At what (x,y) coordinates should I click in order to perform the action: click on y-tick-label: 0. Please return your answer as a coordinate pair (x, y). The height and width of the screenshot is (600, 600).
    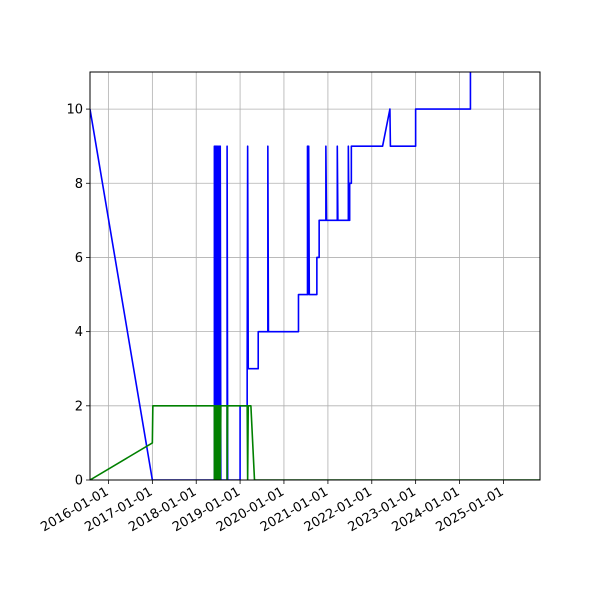
    Looking at the image, I should click on (79, 481).